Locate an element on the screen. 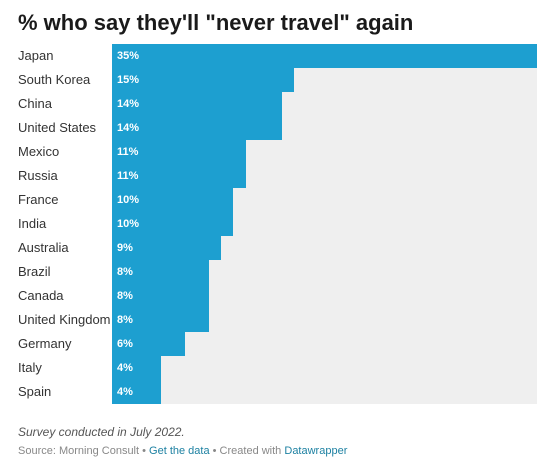  category-label: Italy is located at coordinates (30, 367).